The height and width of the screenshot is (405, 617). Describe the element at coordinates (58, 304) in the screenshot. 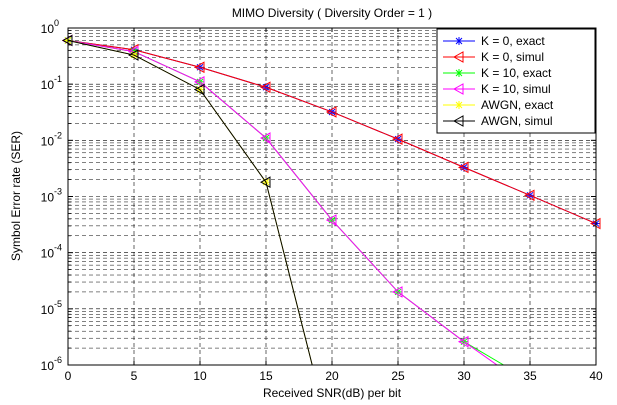

I see `y-tick-exponent: -5` at that location.